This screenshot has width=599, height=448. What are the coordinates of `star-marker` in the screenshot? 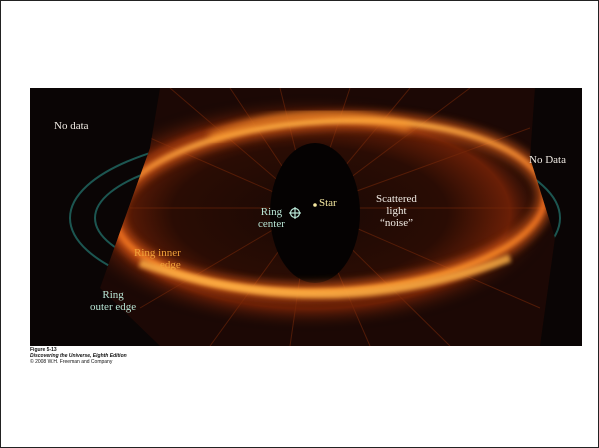 It's located at (315, 205).